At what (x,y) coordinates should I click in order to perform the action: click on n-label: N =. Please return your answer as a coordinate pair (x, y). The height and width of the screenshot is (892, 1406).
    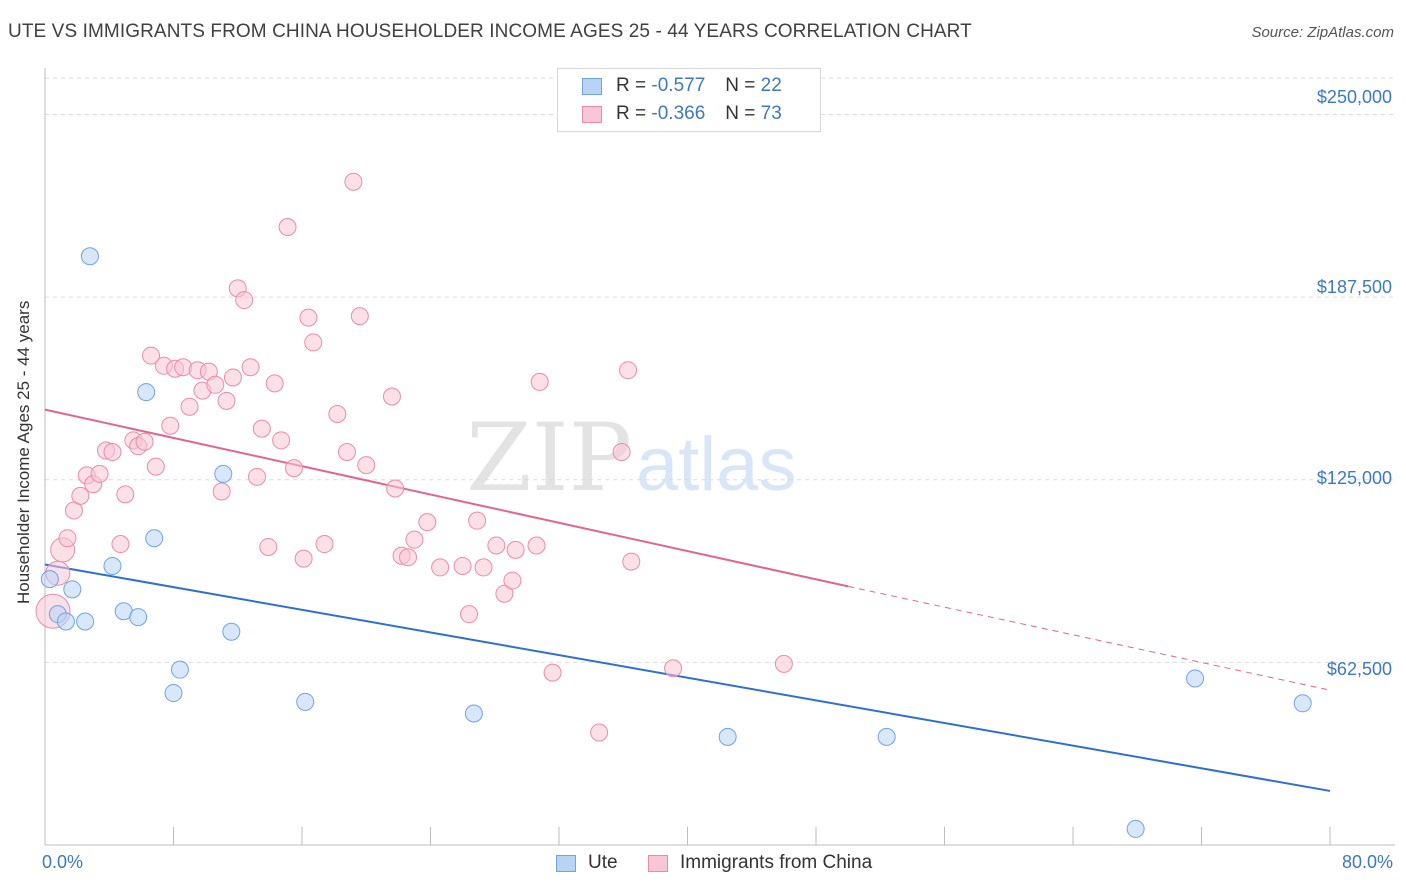
    Looking at the image, I should click on (740, 85).